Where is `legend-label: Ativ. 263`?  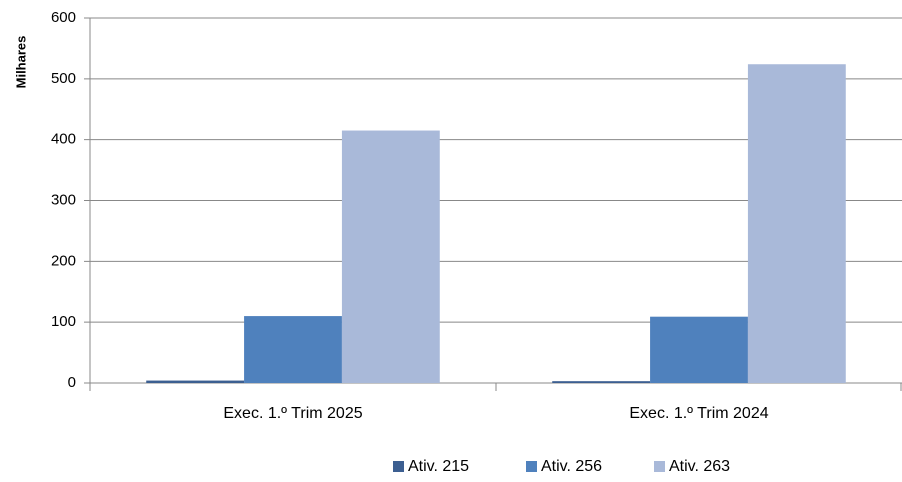
legend-label: Ativ. 263 is located at coordinates (699, 466).